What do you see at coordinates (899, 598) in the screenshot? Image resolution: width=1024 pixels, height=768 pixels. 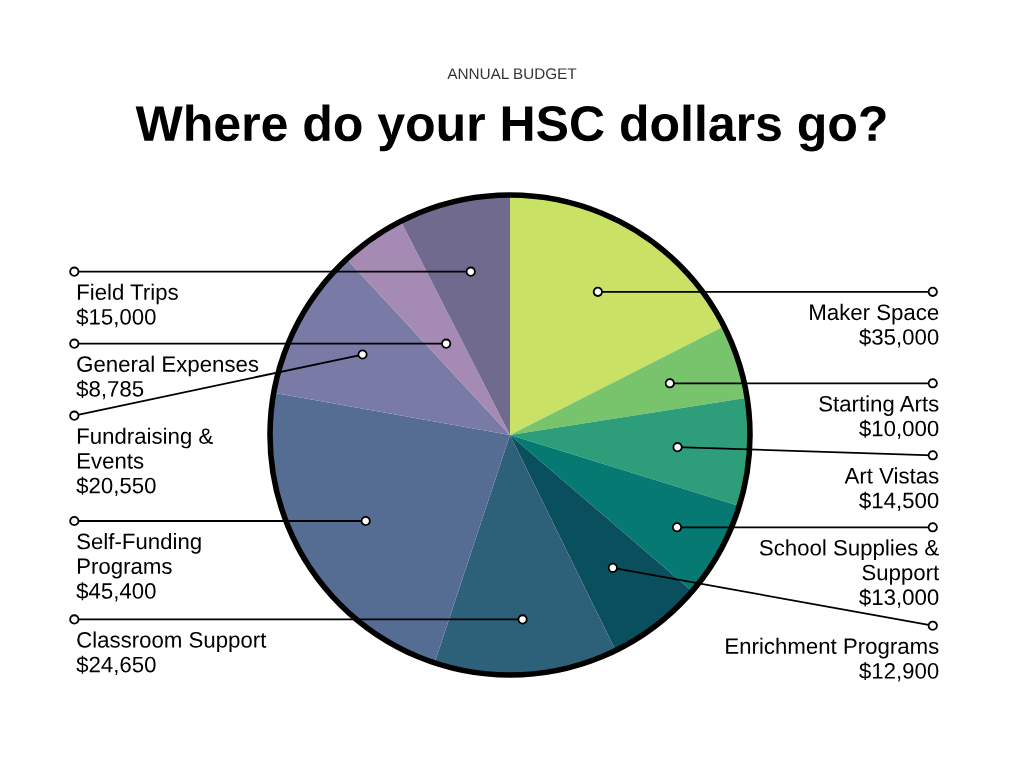 I see `data-label: $13,000` at bounding box center [899, 598].